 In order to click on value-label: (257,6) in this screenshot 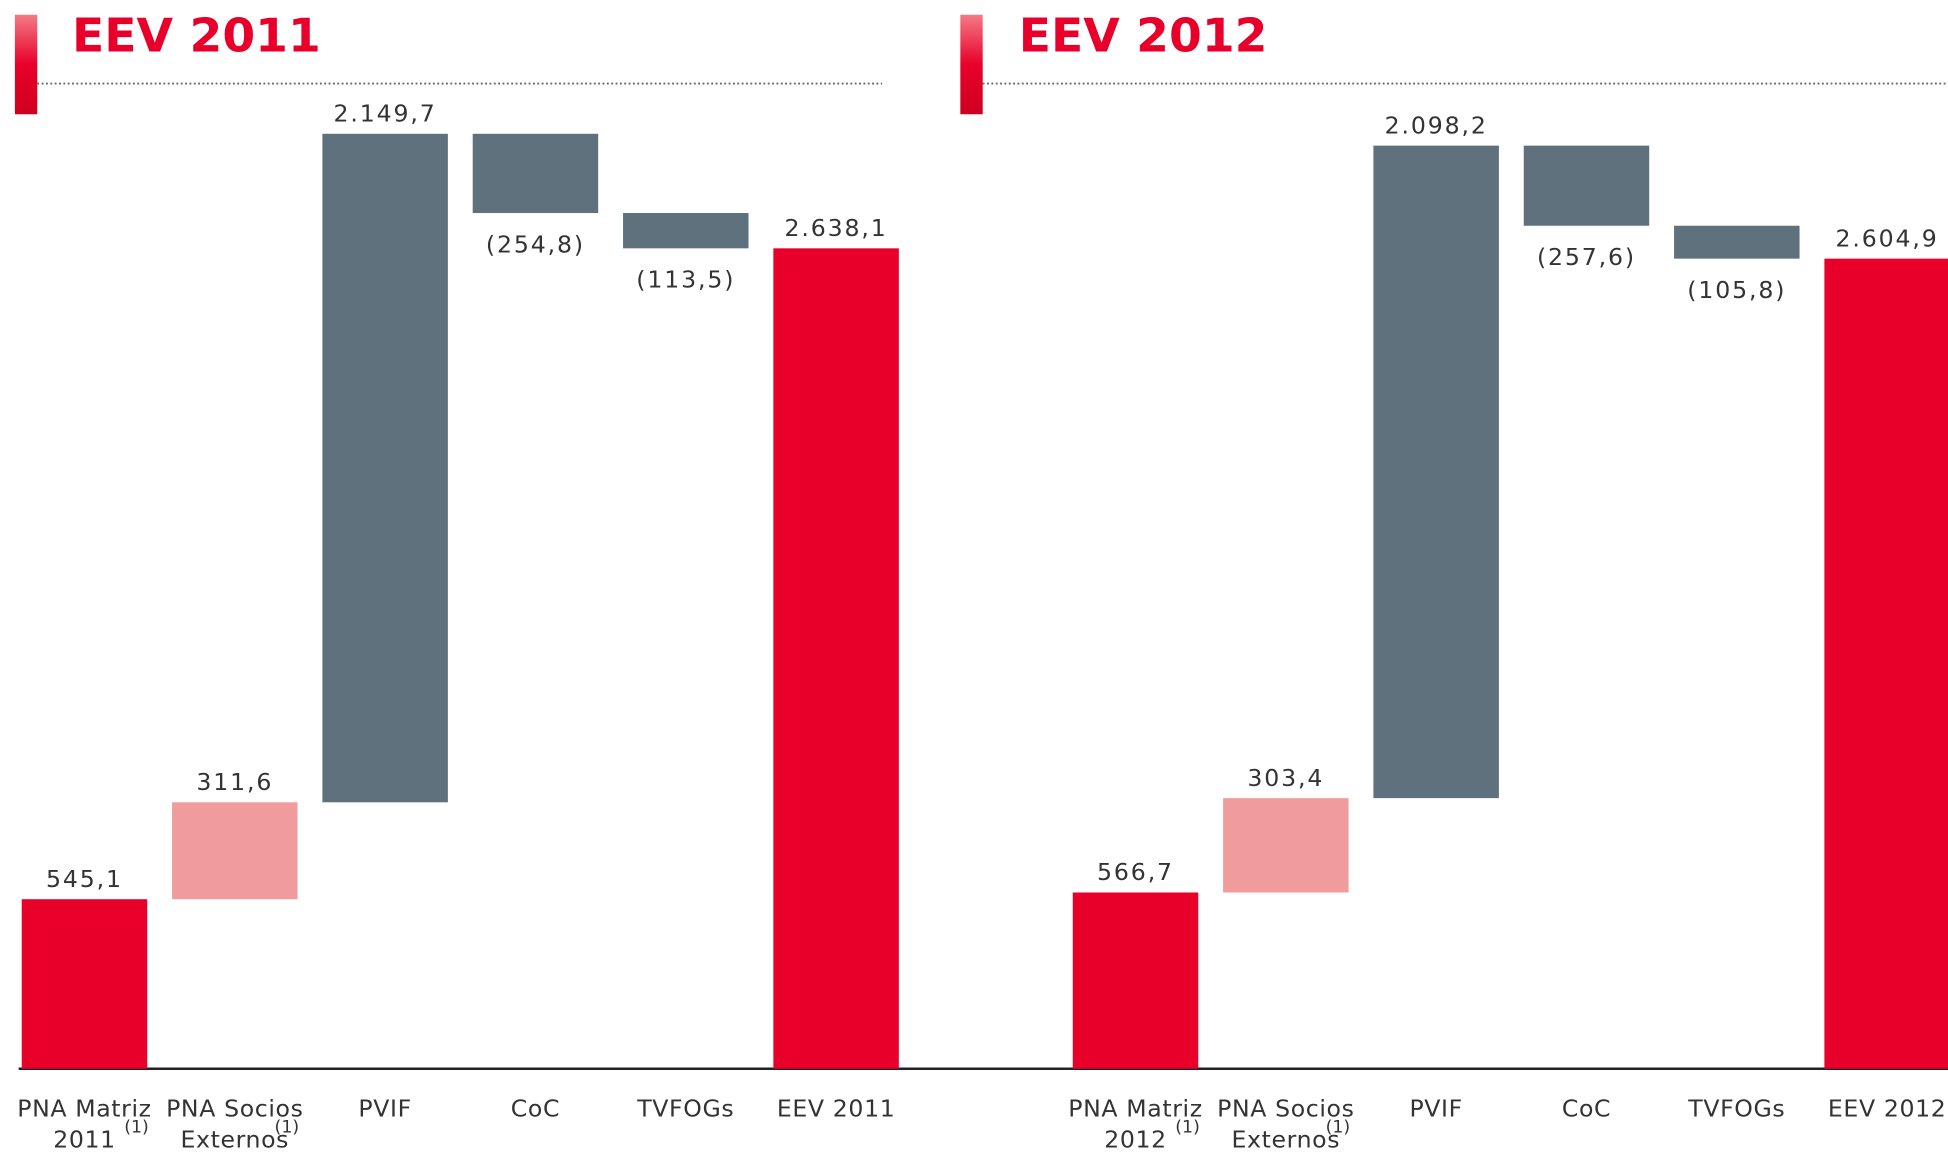, I will do `click(1586, 257)`.